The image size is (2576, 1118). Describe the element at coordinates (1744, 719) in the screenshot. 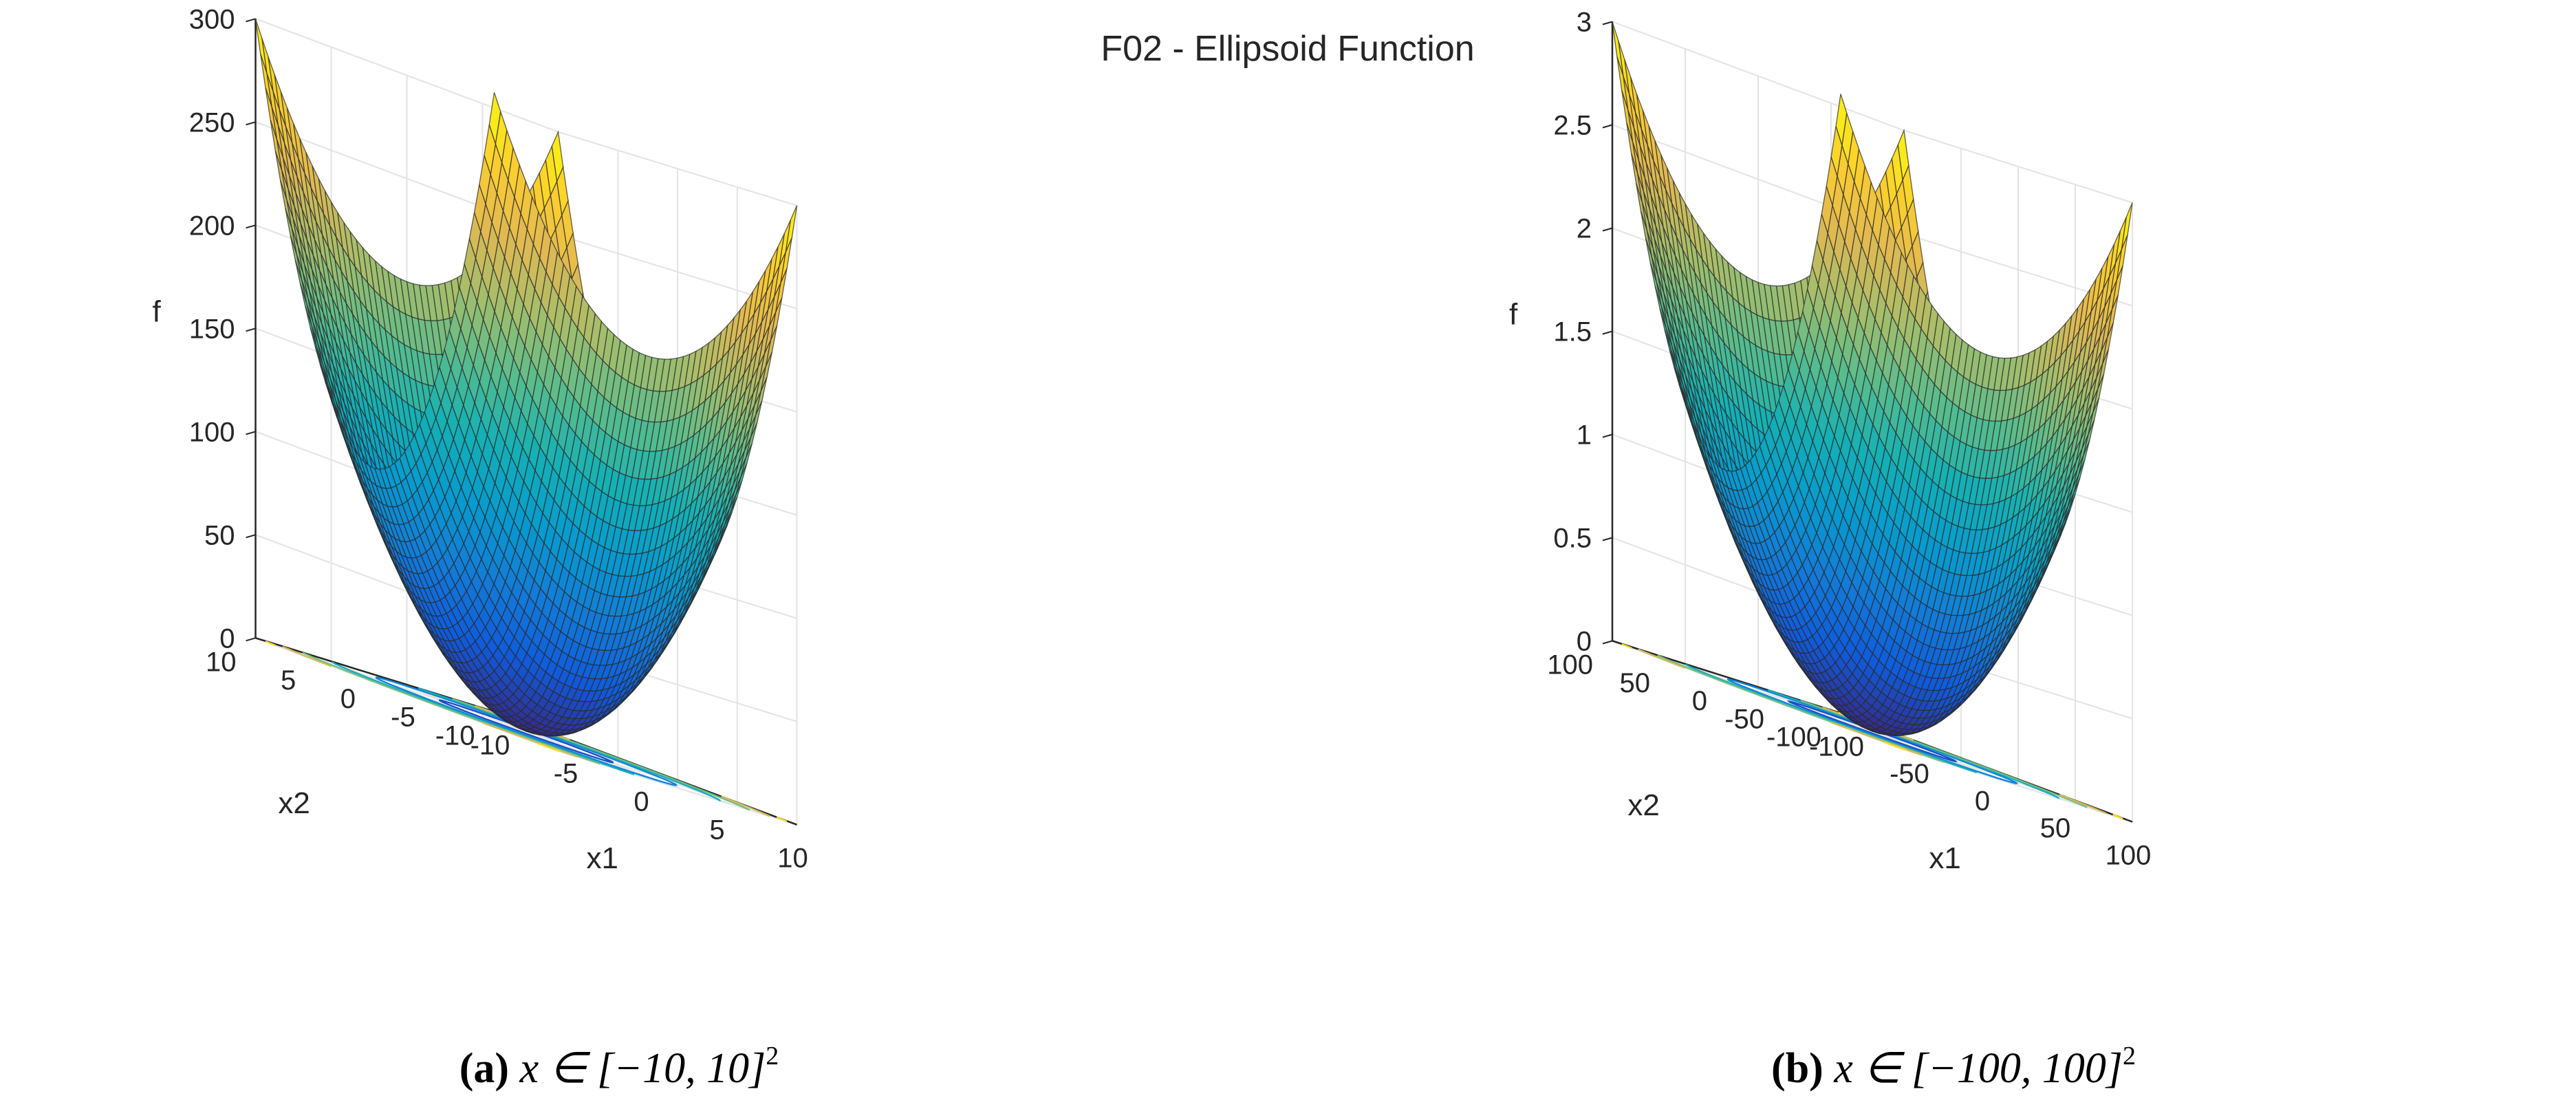

I see `y-tick-label: -50` at that location.